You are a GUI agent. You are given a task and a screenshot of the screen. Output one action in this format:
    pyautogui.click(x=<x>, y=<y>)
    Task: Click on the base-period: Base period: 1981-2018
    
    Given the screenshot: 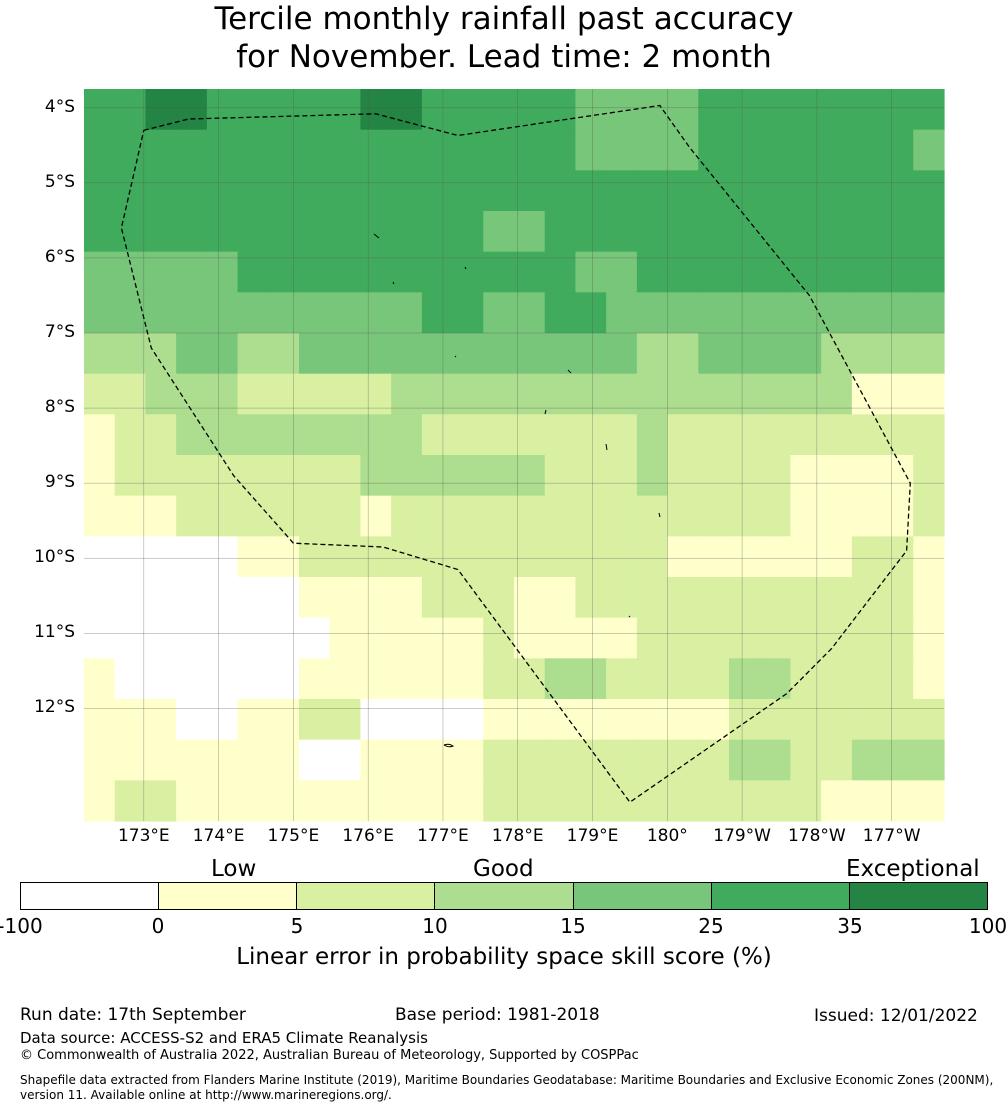 What is the action you would take?
    pyautogui.click(x=497, y=1015)
    